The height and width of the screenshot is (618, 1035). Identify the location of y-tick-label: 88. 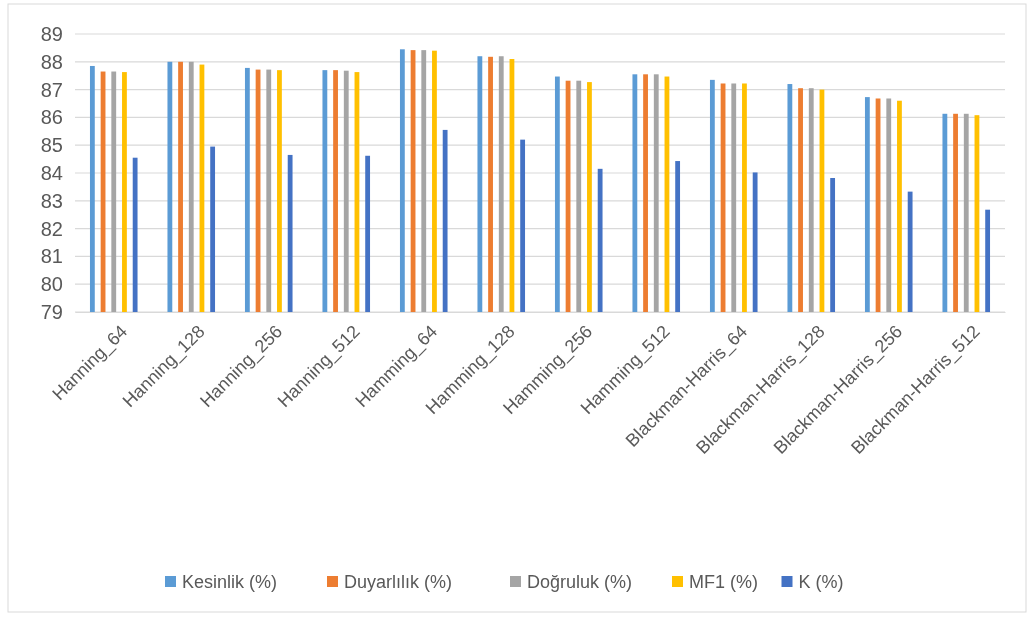
(51, 61).